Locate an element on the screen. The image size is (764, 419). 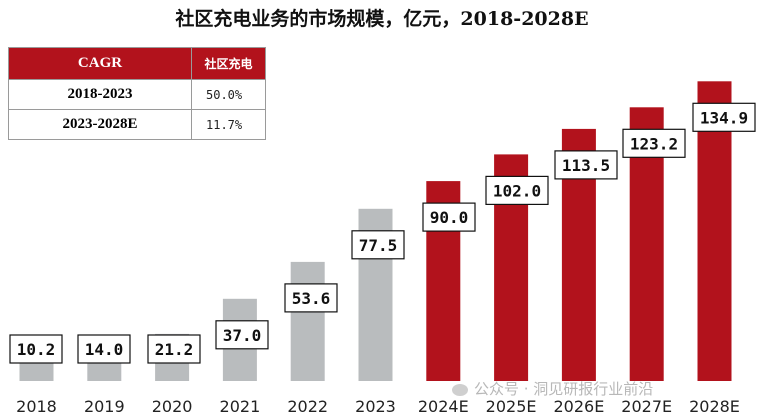
cagr-header-row: CAGR 社区充电 is located at coordinates (137, 63).